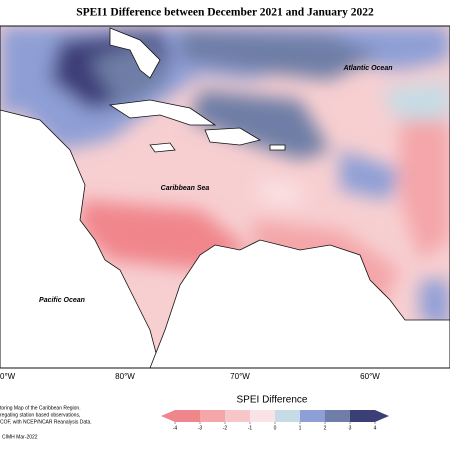 The image size is (450, 450). What do you see at coordinates (200, 428) in the screenshot?
I see `colorbar-tick-label: -3` at bounding box center [200, 428].